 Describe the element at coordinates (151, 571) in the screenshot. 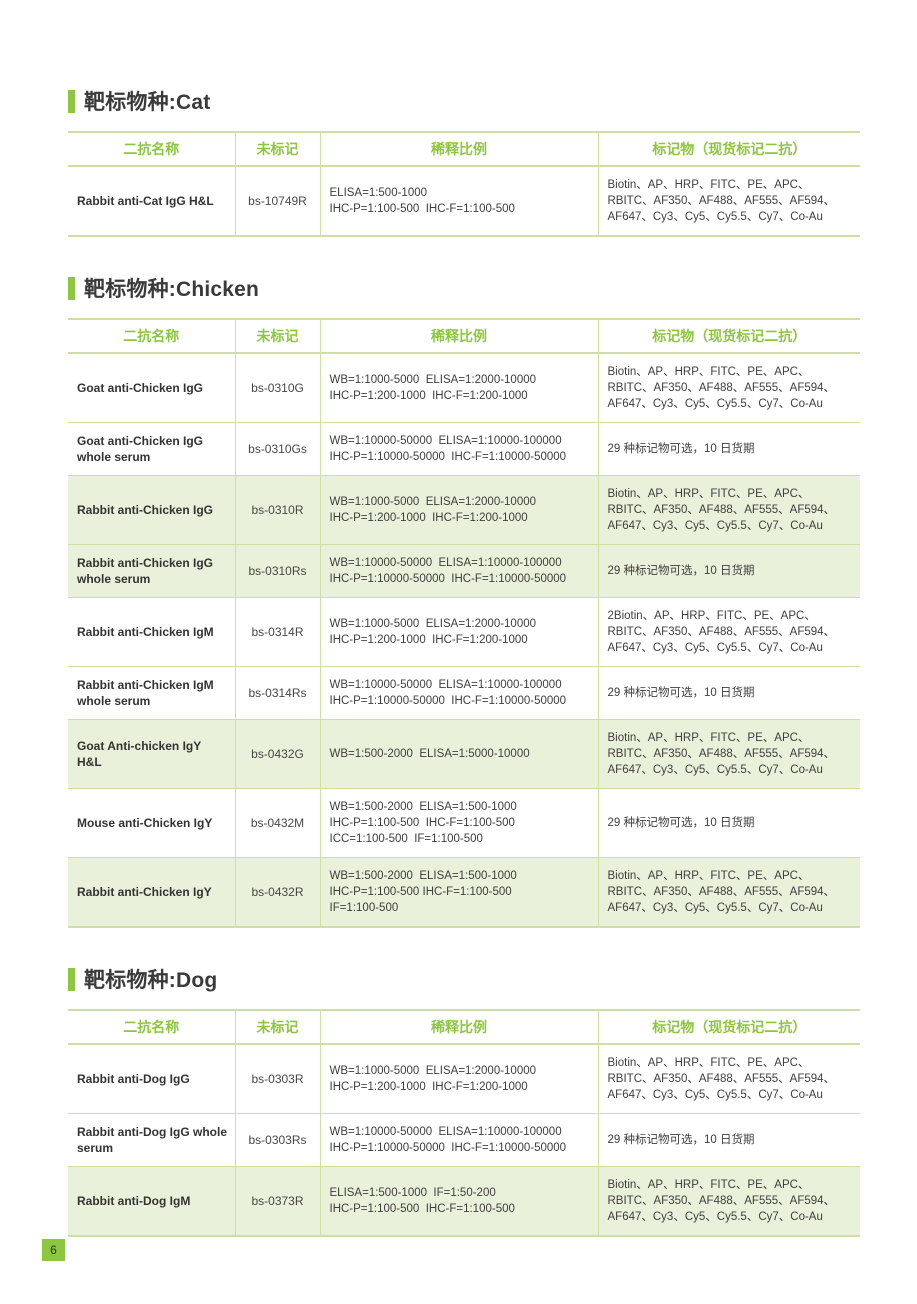

I see `antibody-name: Rabbit anti-Chicken IgG whole serum` at that location.